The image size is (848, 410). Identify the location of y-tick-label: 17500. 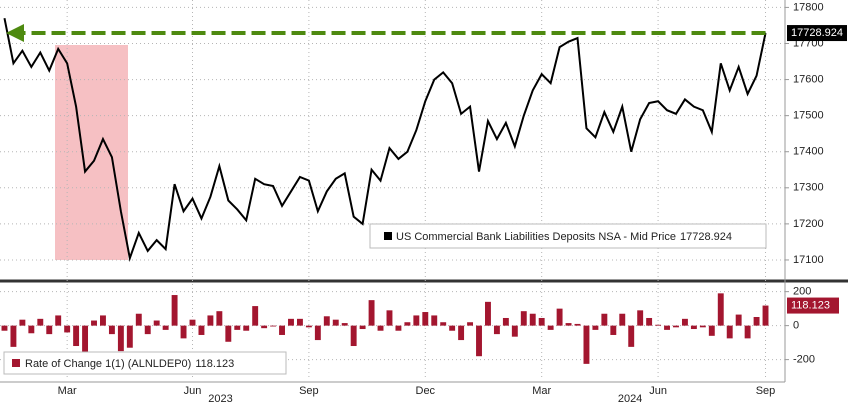
(808, 116).